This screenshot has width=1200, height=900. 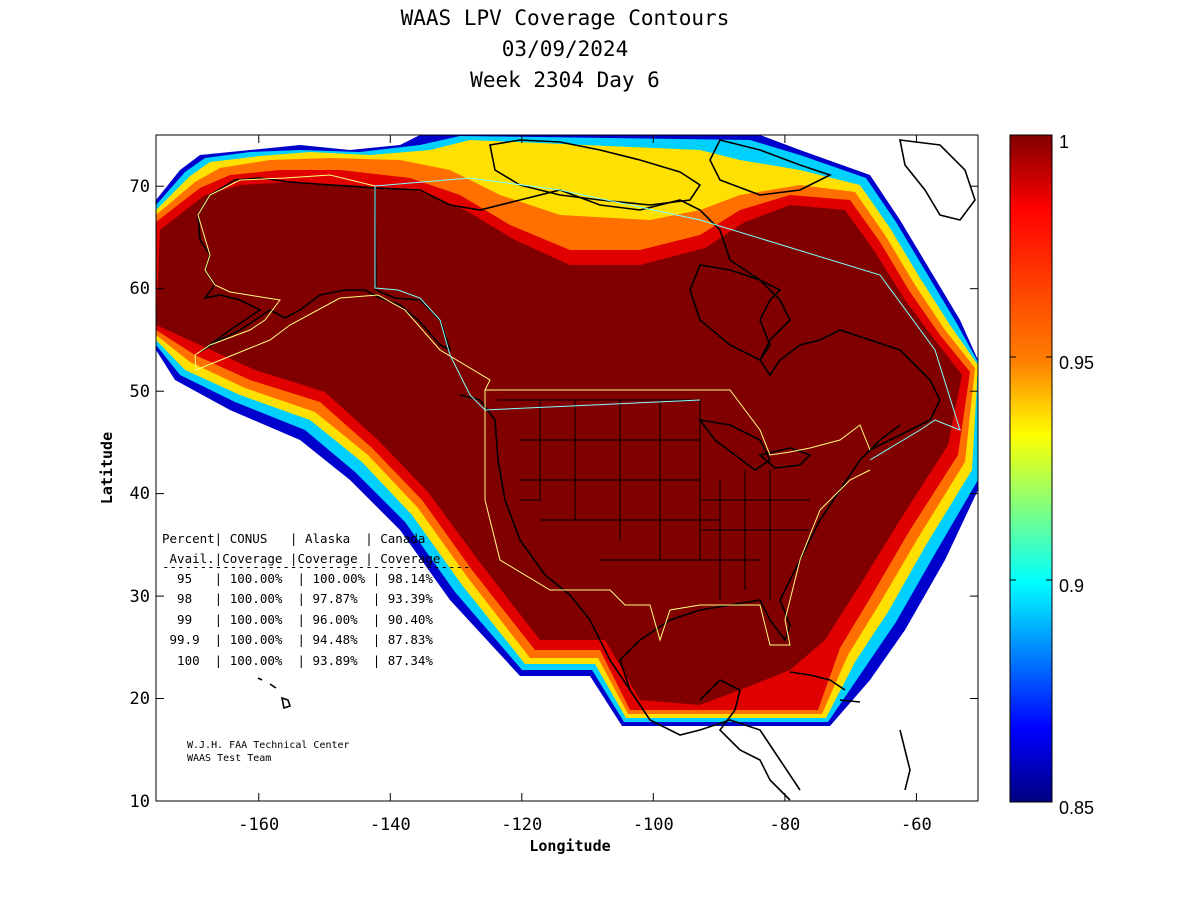 I want to click on table-row: 100 | 100.00% | 93.89% | 87.34%, so click(x=297, y=660).